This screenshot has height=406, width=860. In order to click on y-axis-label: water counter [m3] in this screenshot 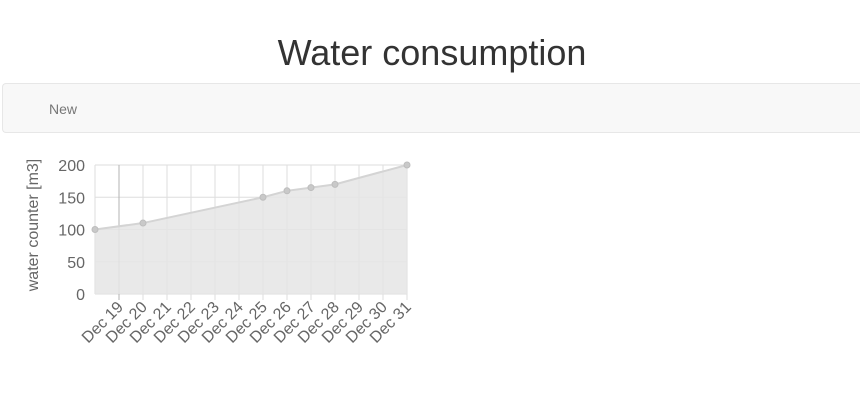, I will do `click(33, 226)`.